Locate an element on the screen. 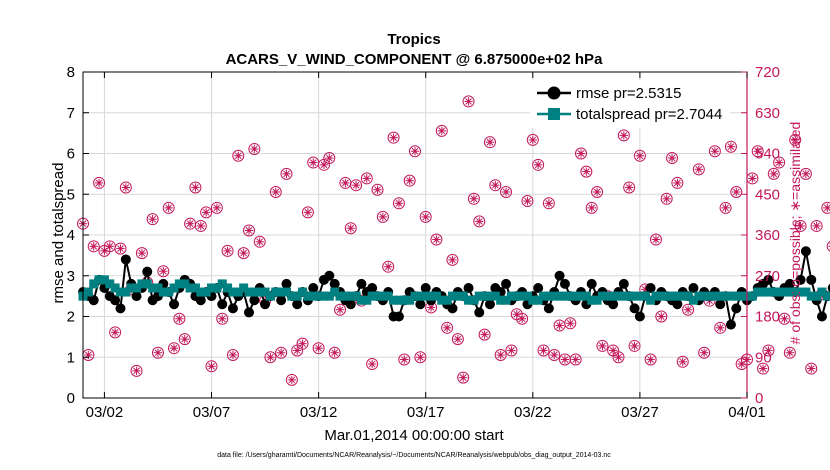  y2-tick-label: 90 is located at coordinates (763, 357).